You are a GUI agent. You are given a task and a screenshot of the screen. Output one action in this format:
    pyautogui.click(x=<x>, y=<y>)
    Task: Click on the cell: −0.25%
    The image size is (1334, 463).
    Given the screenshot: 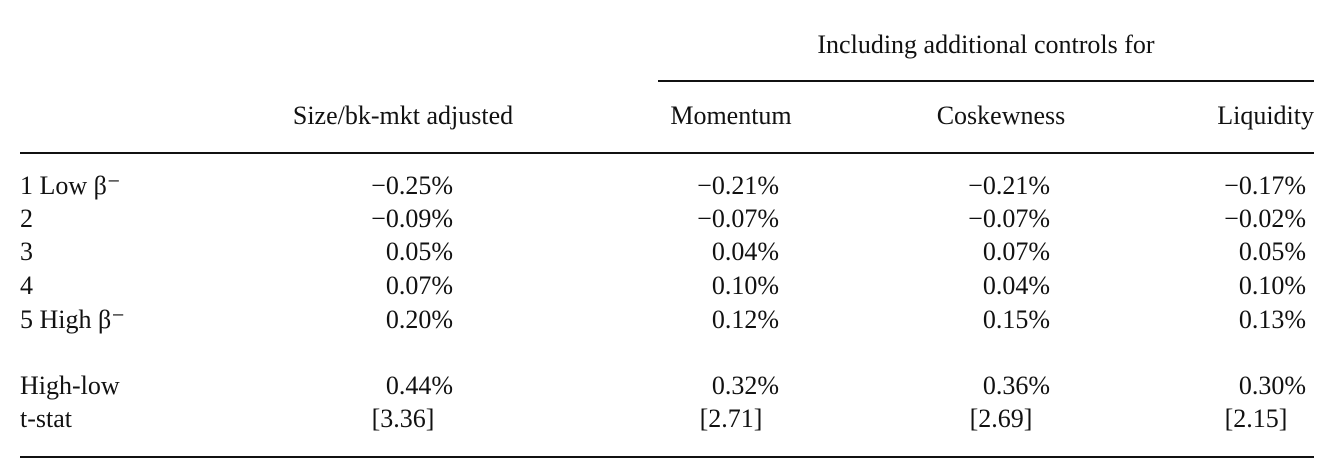 What is the action you would take?
    pyautogui.click(x=412, y=185)
    